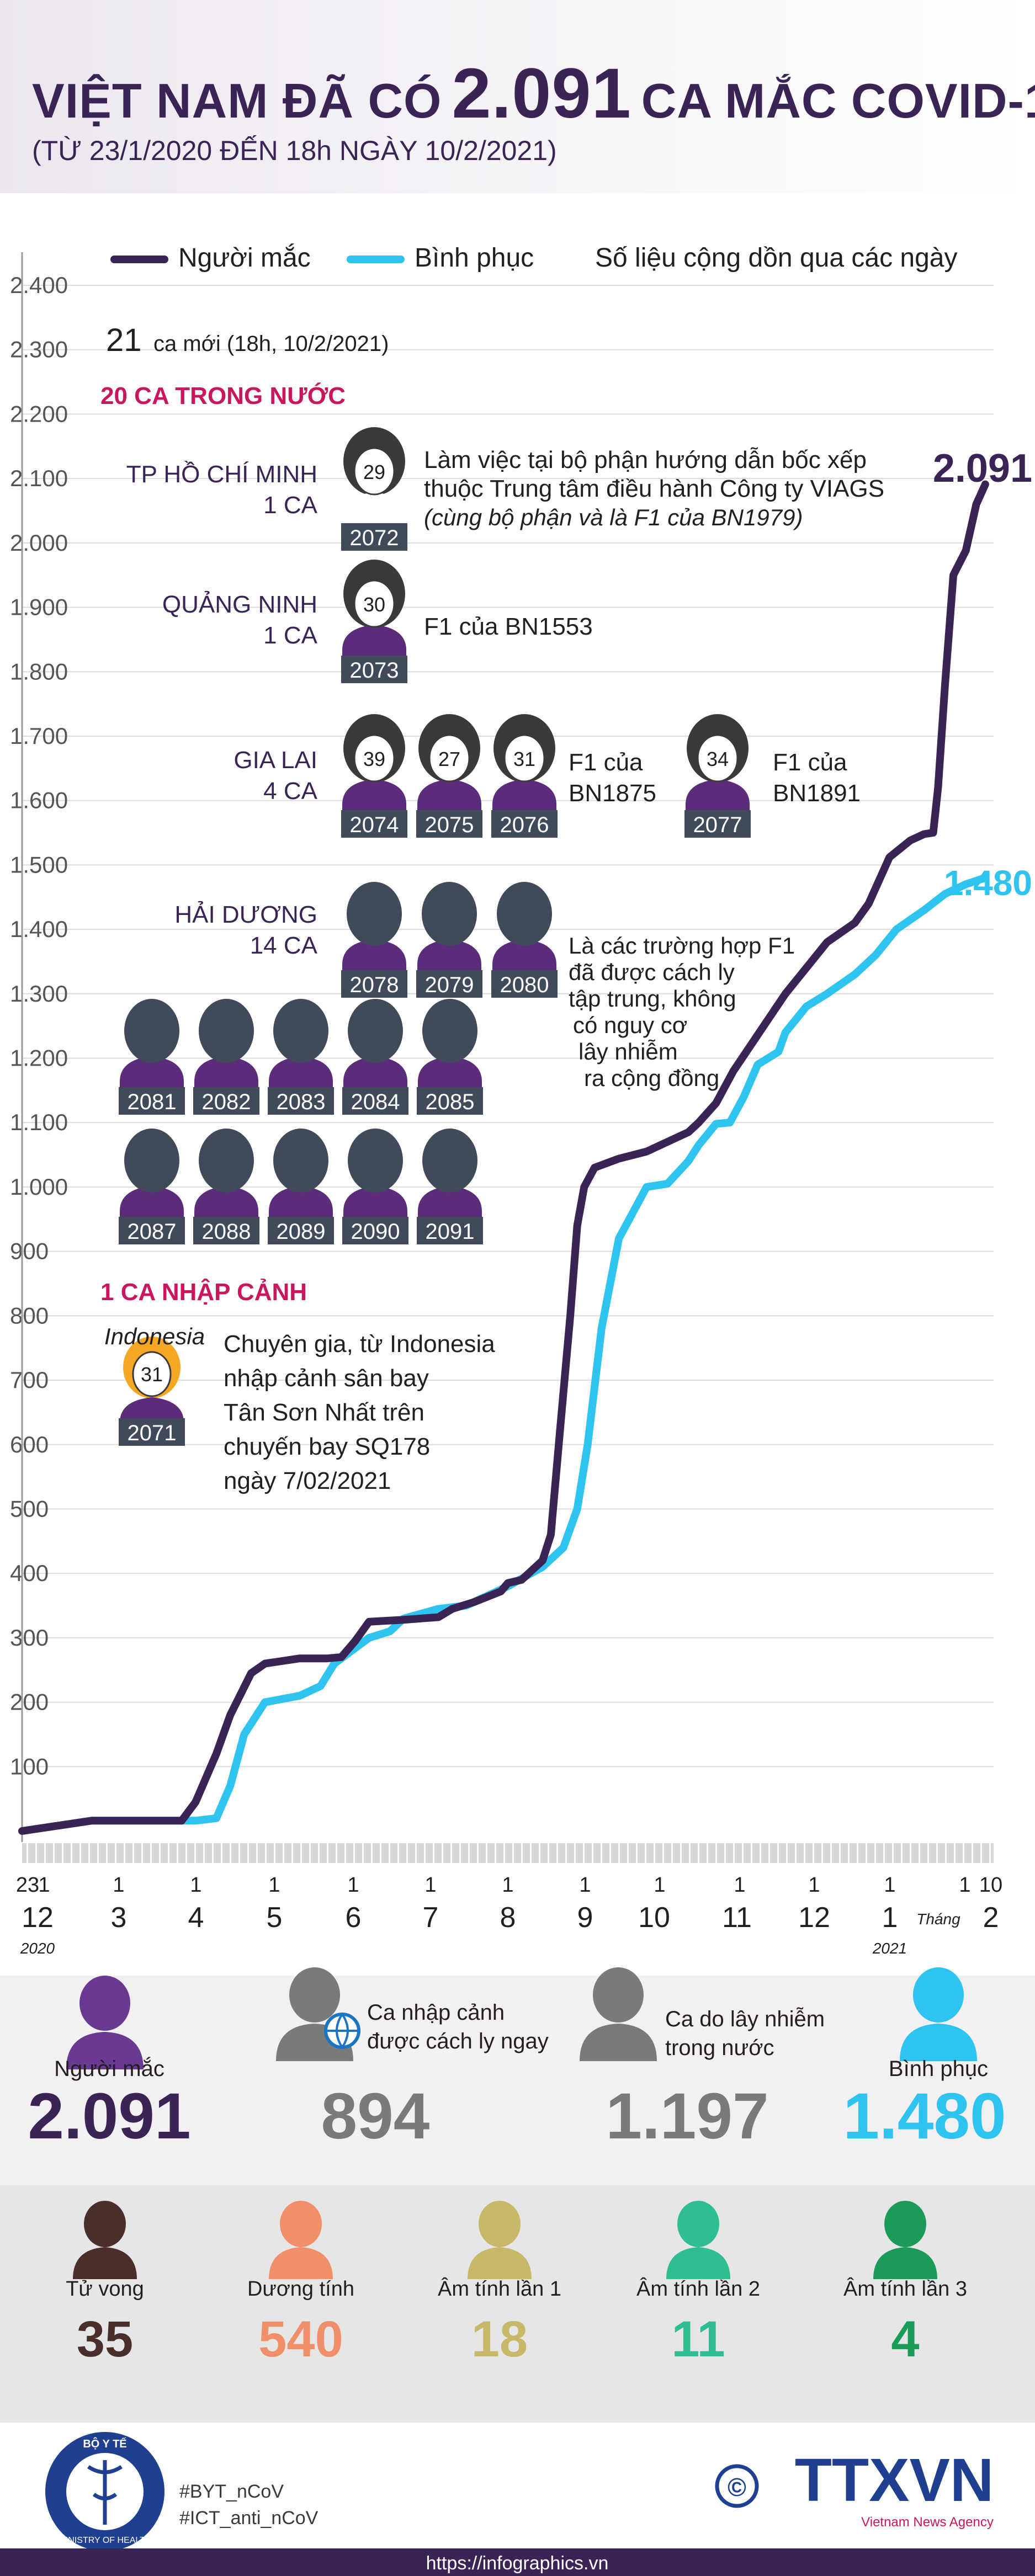 This screenshot has width=1035, height=2576. Describe the element at coordinates (30, 1315) in the screenshot. I see `y-tick-label: 800` at that location.